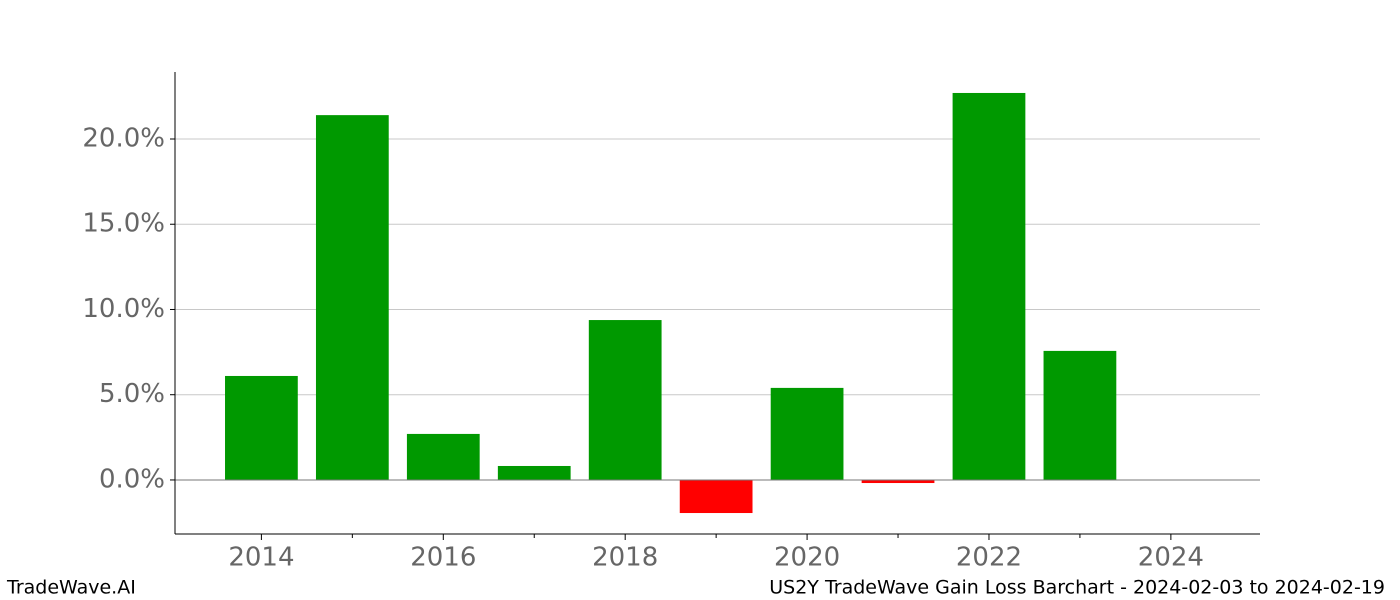 This screenshot has height=600, width=1400. Describe the element at coordinates (132, 394) in the screenshot. I see `y-tick-label: 5.0%` at that location.